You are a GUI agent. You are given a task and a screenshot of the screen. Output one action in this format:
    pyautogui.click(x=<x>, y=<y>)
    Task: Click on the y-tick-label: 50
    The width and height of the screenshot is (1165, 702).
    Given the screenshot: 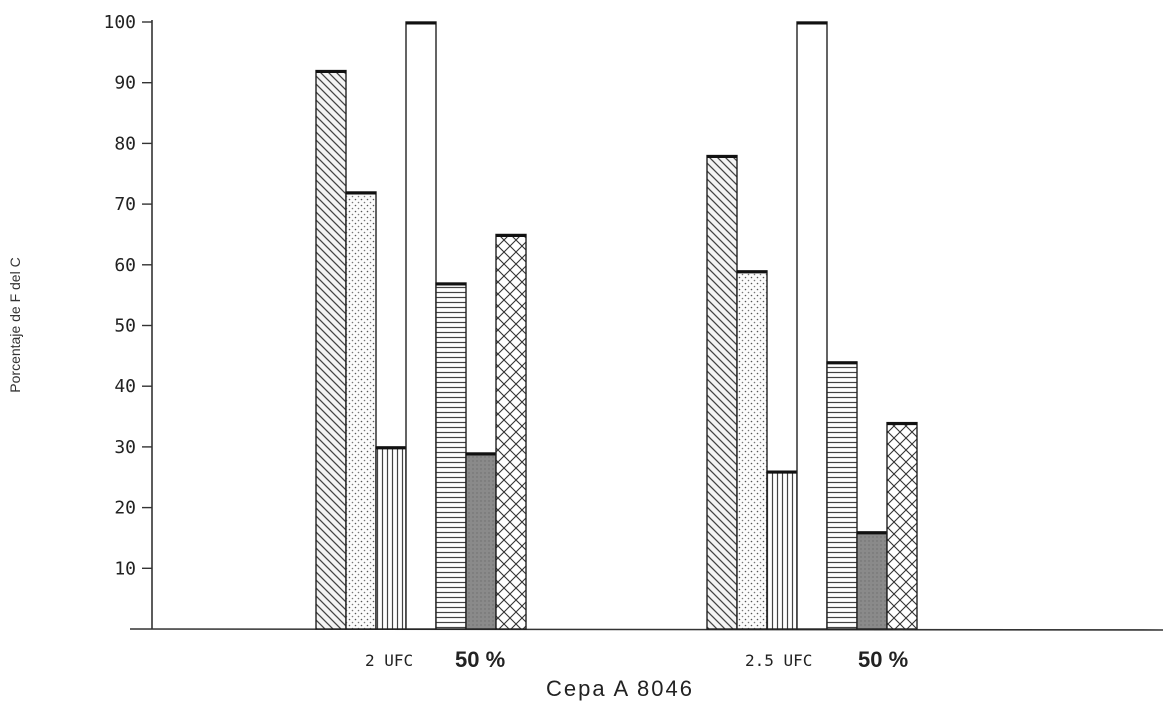 What is the action you would take?
    pyautogui.click(x=125, y=326)
    